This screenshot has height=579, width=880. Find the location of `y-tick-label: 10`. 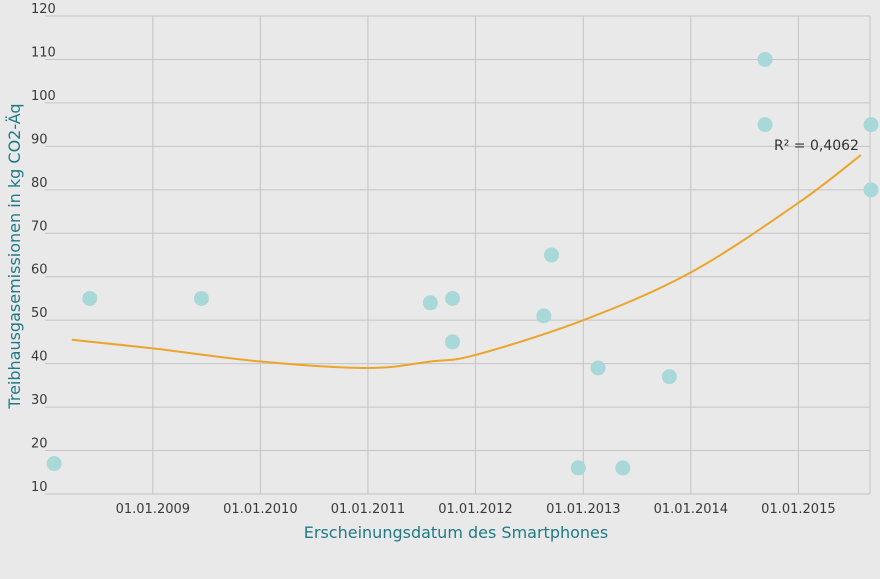

y-tick-label: 10 is located at coordinates (39, 487).